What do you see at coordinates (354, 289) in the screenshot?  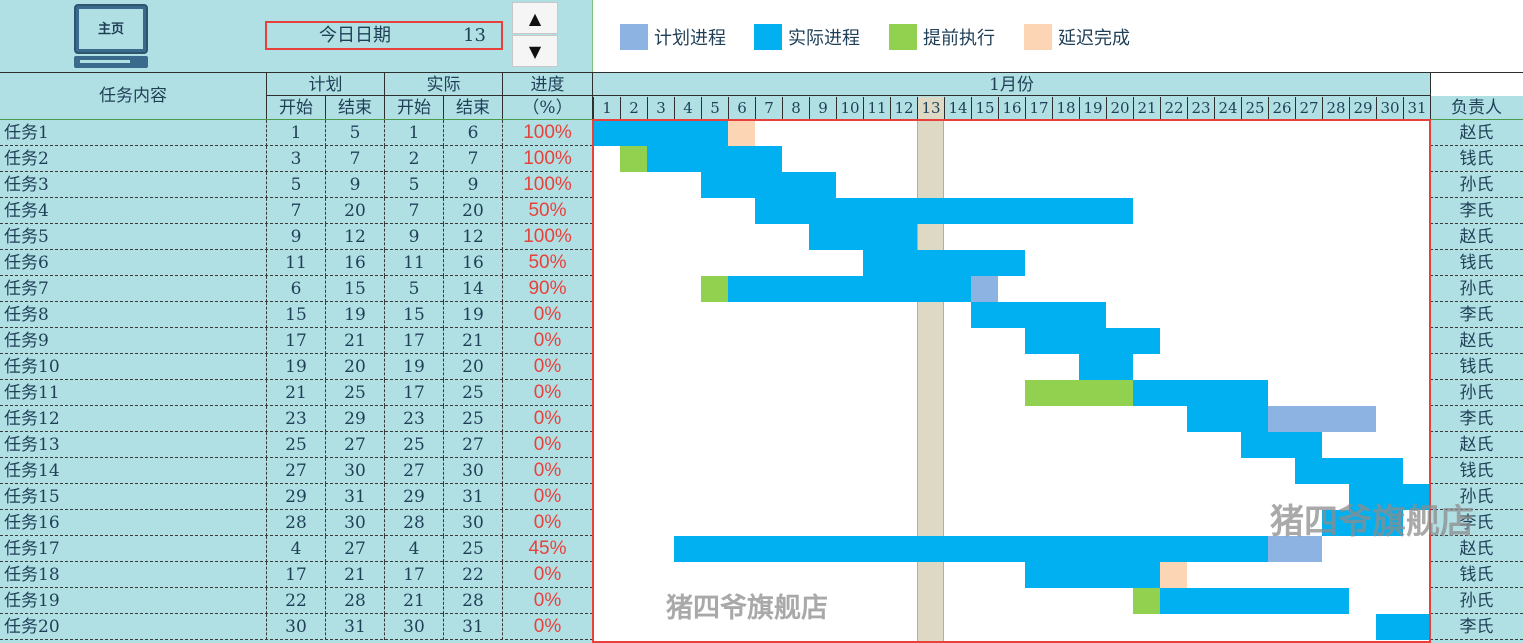 I see `cell-plan-end: 15` at bounding box center [354, 289].